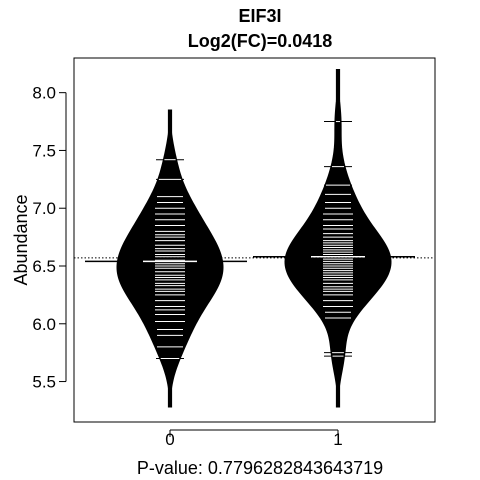 The width and height of the screenshot is (480, 480). I want to click on x-tick-label: 0, so click(169, 439).